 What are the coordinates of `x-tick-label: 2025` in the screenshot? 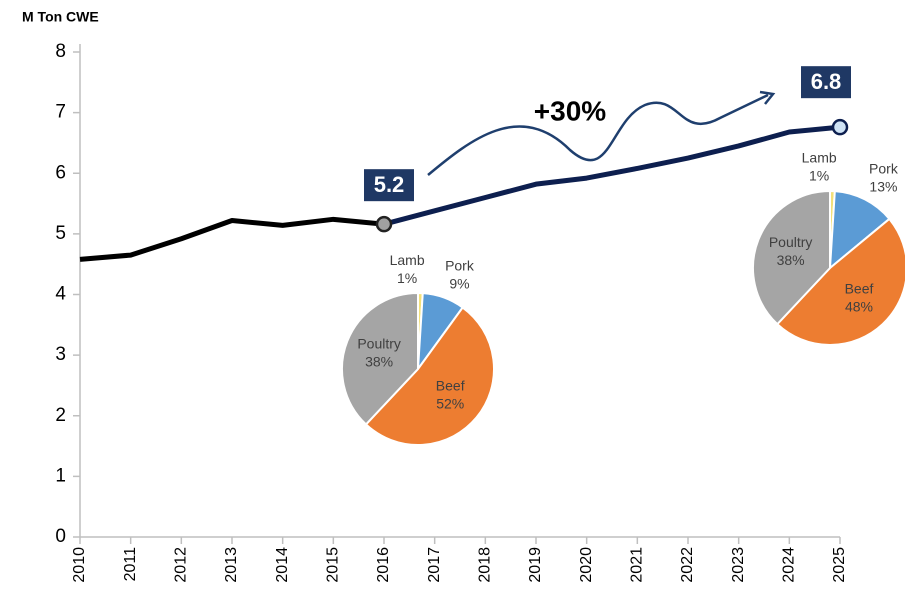 It's located at (839, 565).